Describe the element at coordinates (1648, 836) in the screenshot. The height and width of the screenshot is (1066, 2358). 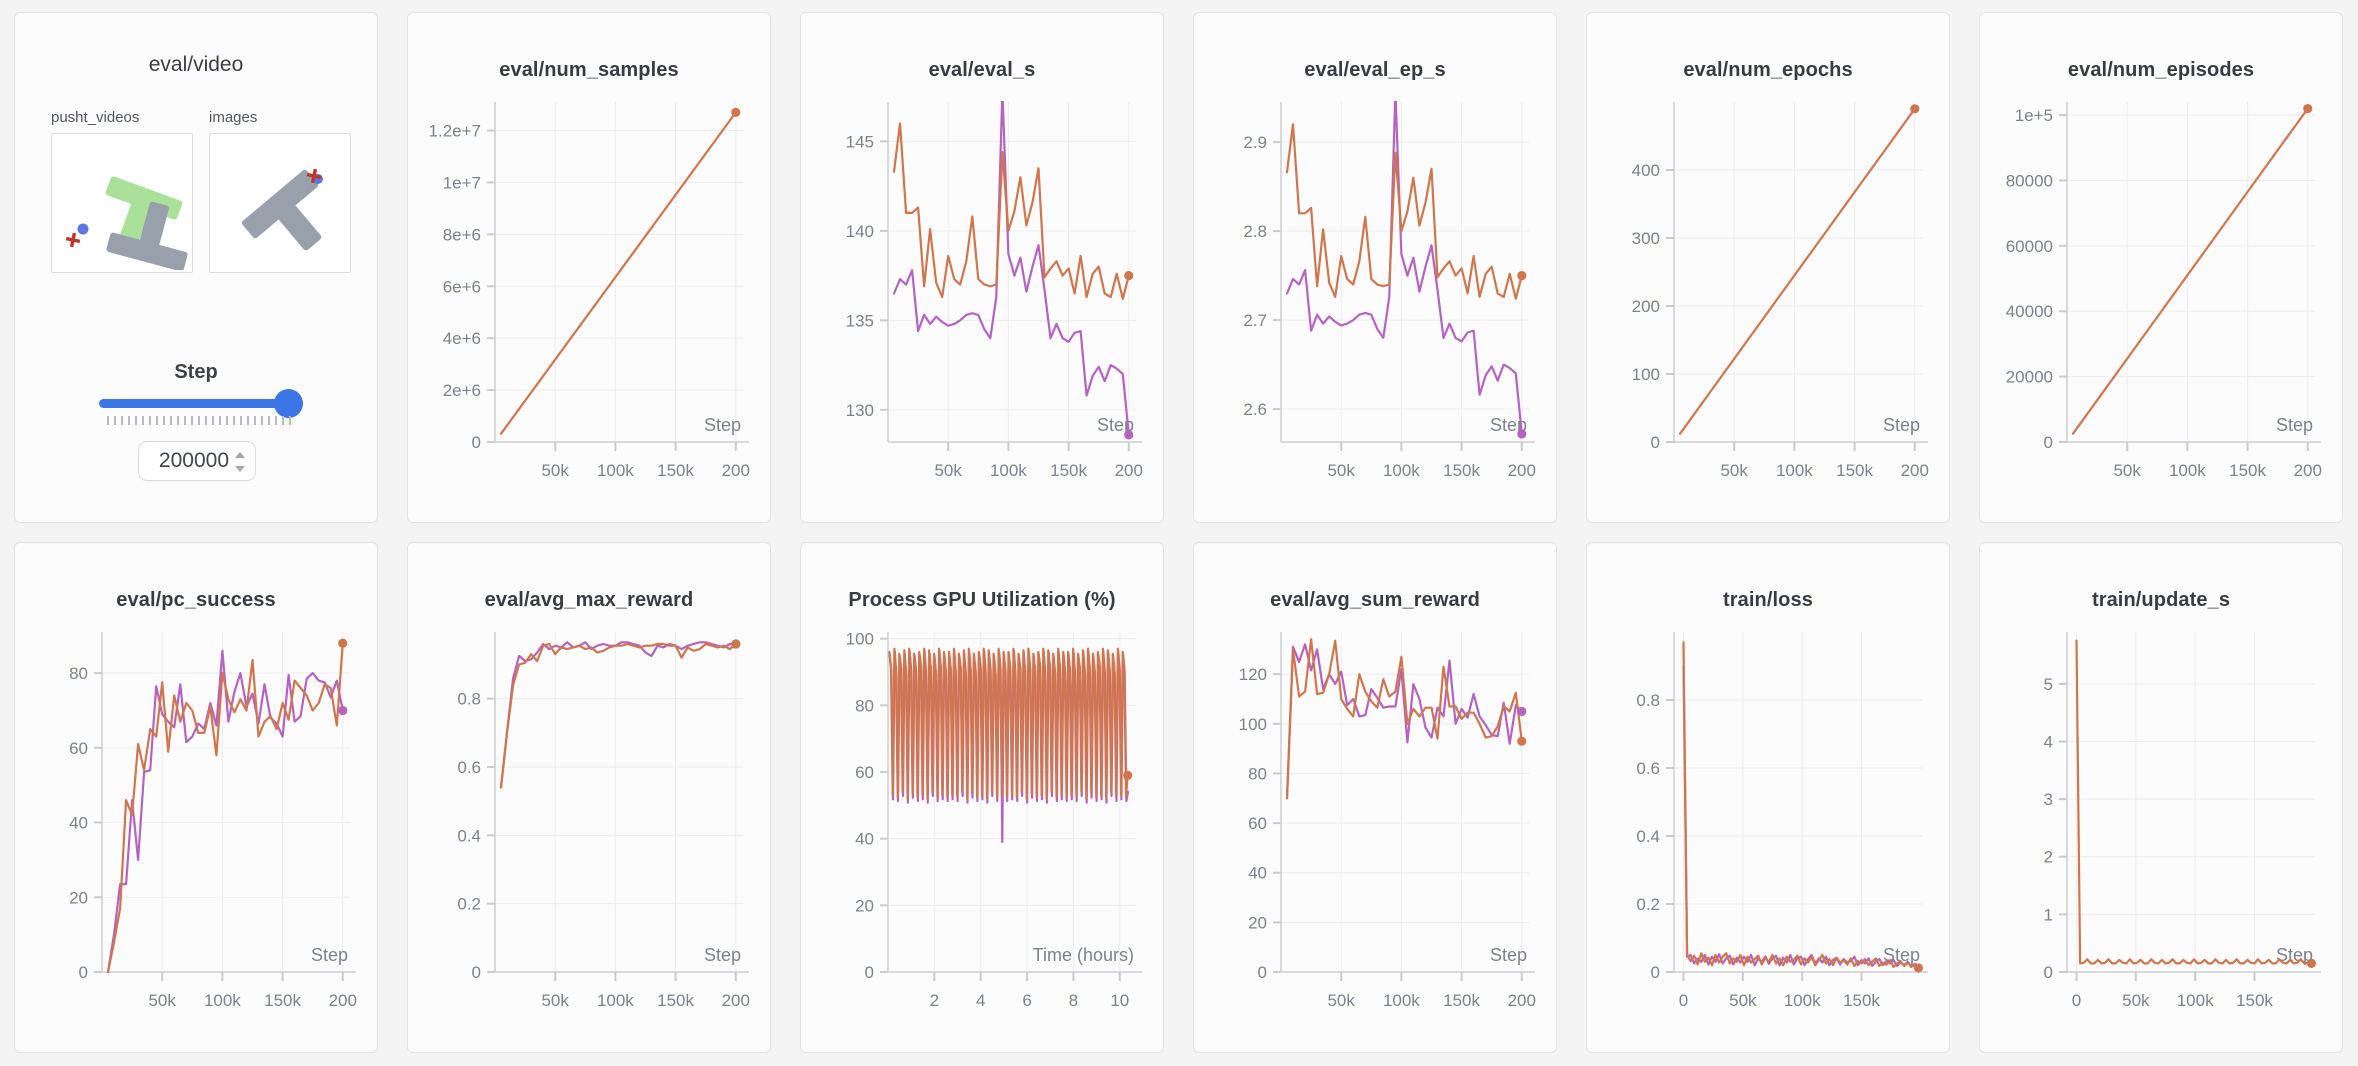
I see `svg-text: 0.4` at that location.